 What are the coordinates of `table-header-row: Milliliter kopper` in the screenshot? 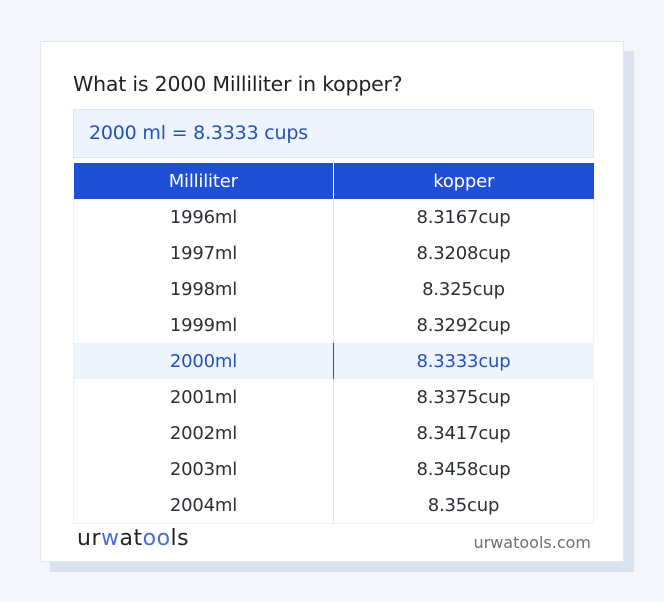 It's located at (333, 181).